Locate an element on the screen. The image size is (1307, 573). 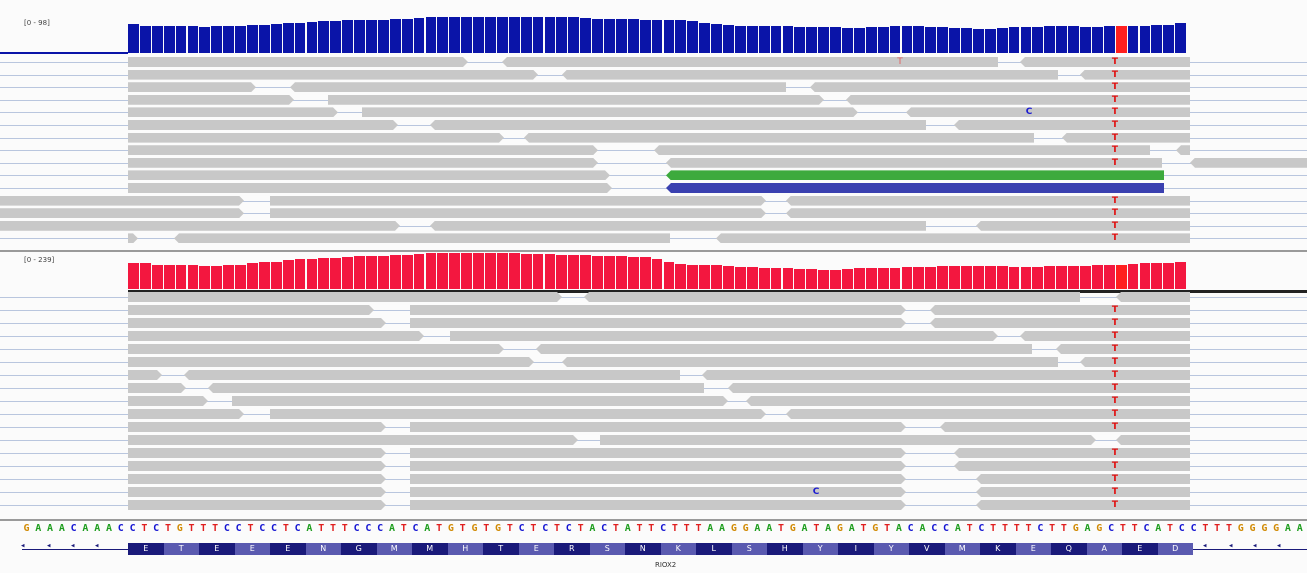
track-1-coverage: [0 - 98] is located at coordinates (653, 36).